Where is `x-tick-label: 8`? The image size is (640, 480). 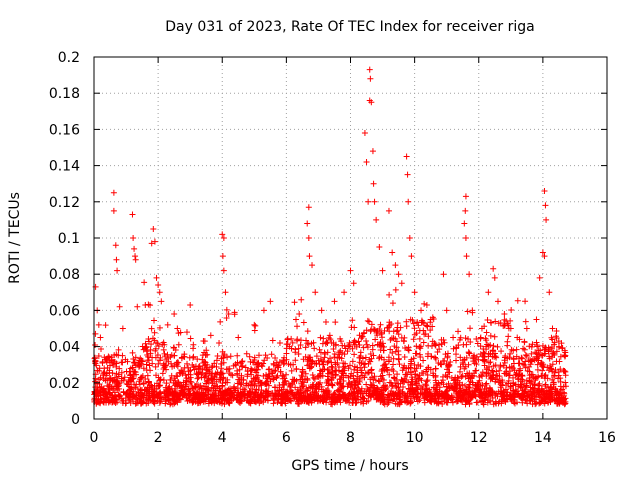
x-tick-label: 8 is located at coordinates (350, 438).